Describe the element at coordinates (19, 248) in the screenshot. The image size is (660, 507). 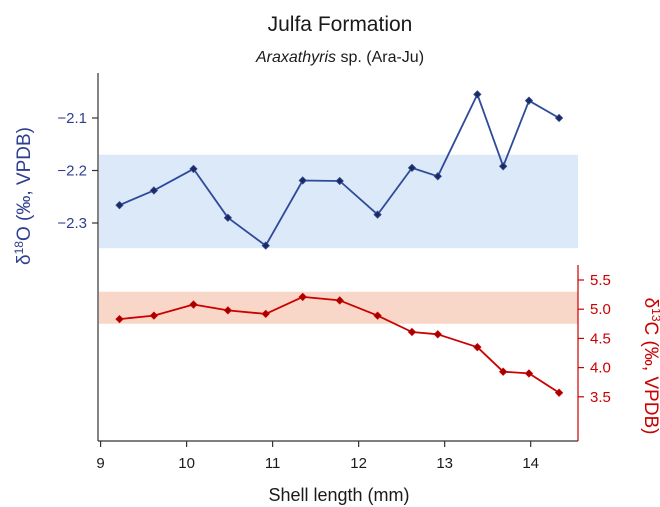
I see `left-label-sup: 18` at that location.